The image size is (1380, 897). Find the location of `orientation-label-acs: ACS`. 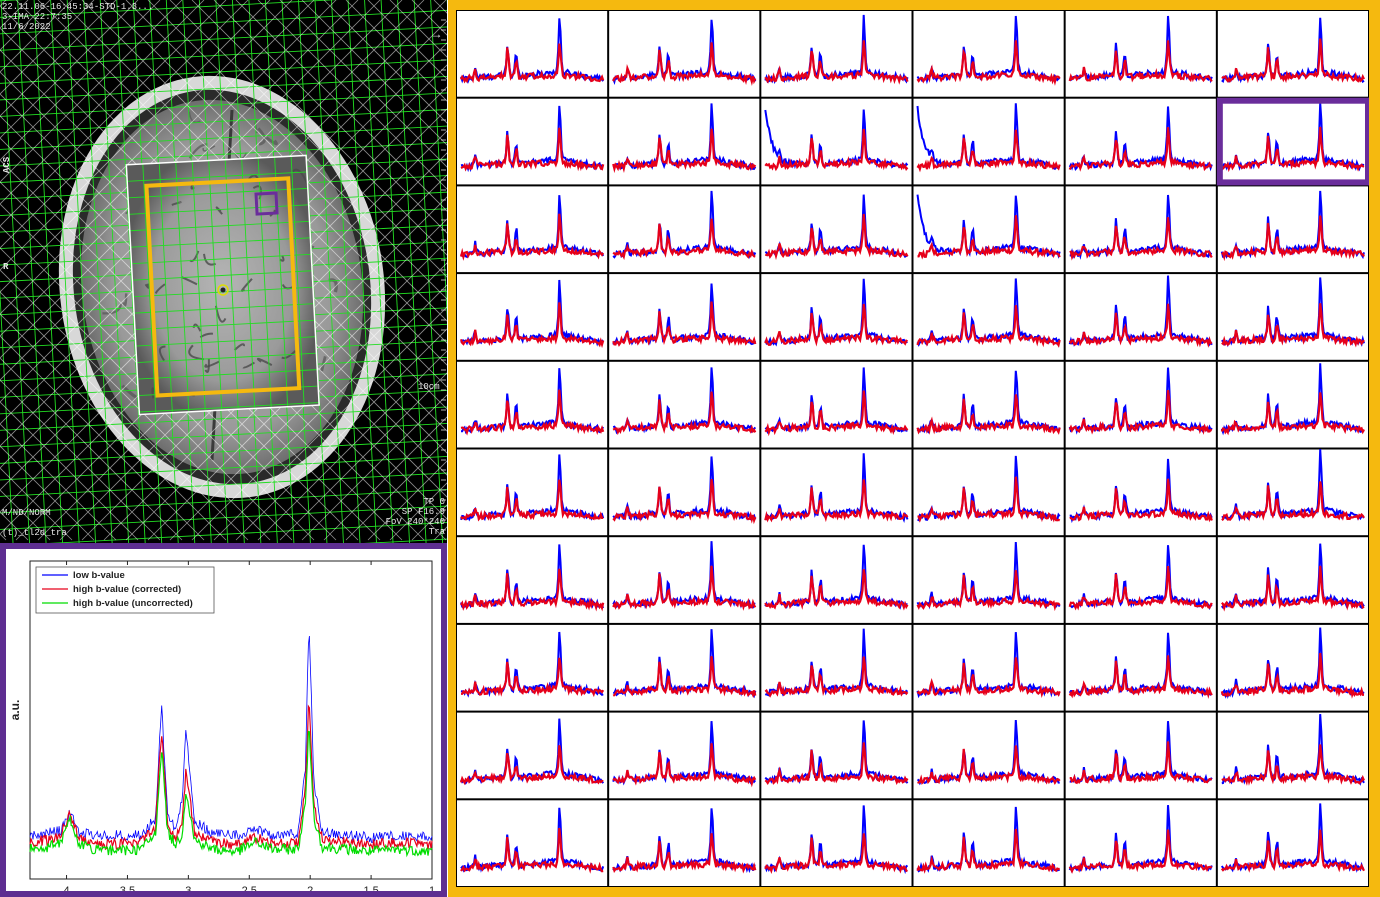

orientation-label-acs: ACS is located at coordinates (7, 165).